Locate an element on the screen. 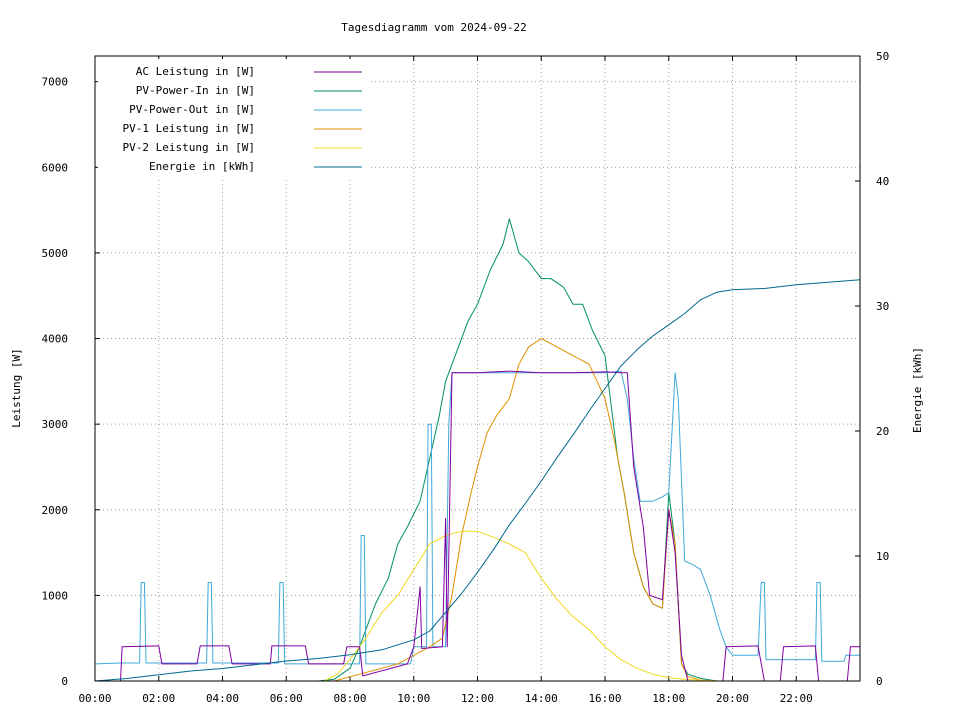 This screenshot has width=960, height=720. x-tick-label: 02:00 is located at coordinates (158, 698).